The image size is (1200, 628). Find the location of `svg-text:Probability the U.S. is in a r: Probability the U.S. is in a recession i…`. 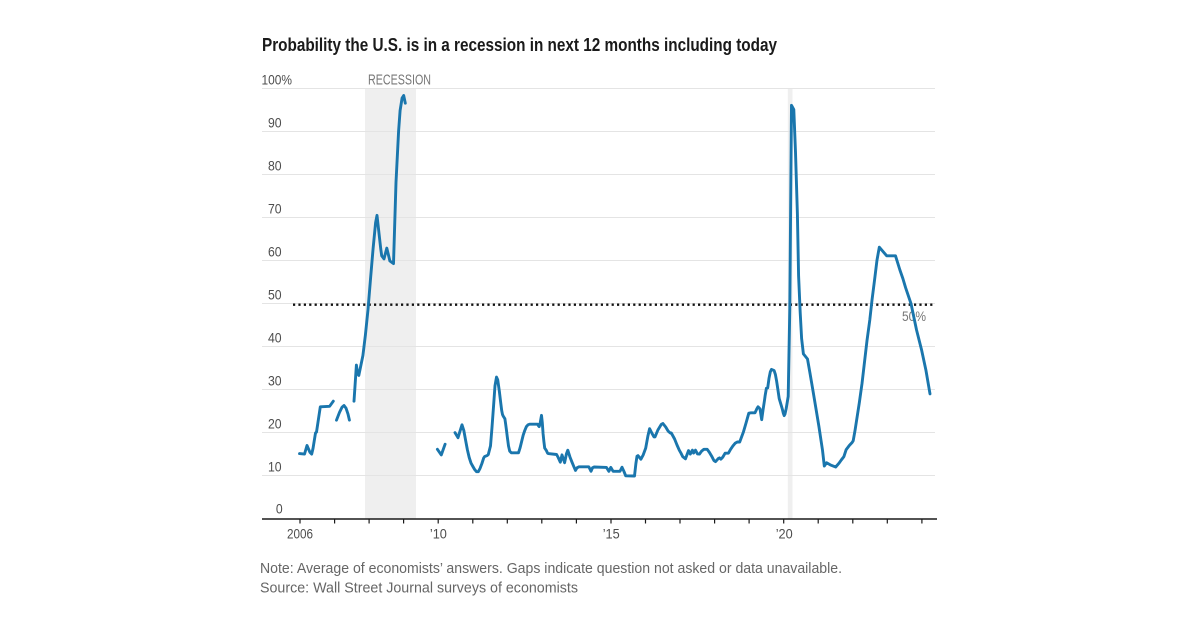

svg-text:Probability the U.S. is in a r: Probability the U.S. is in a recession i… is located at coordinates (520, 44).